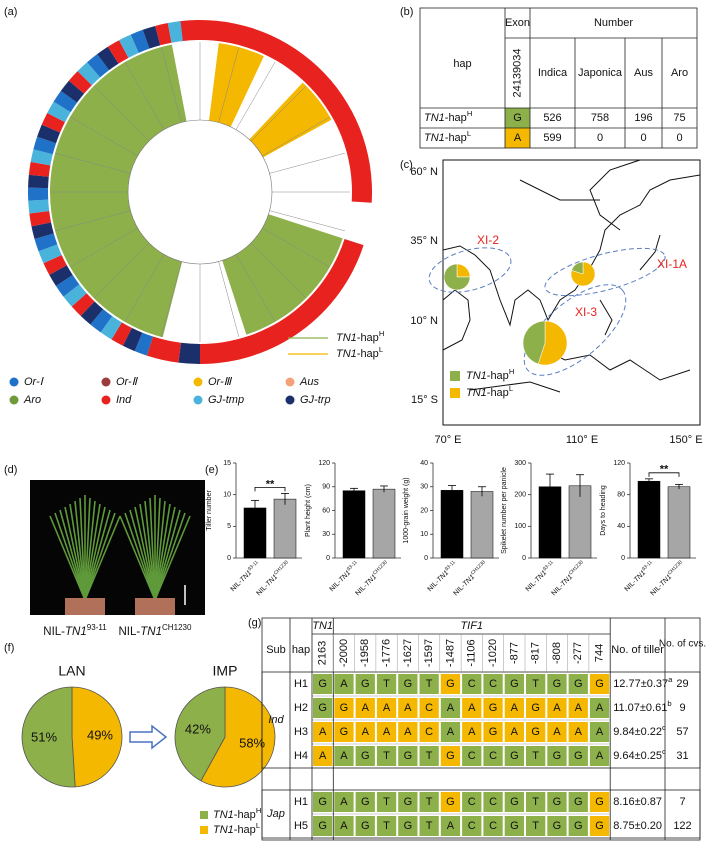 This screenshot has width=709, height=843. I want to click on pie-slice, so click(552, 343).